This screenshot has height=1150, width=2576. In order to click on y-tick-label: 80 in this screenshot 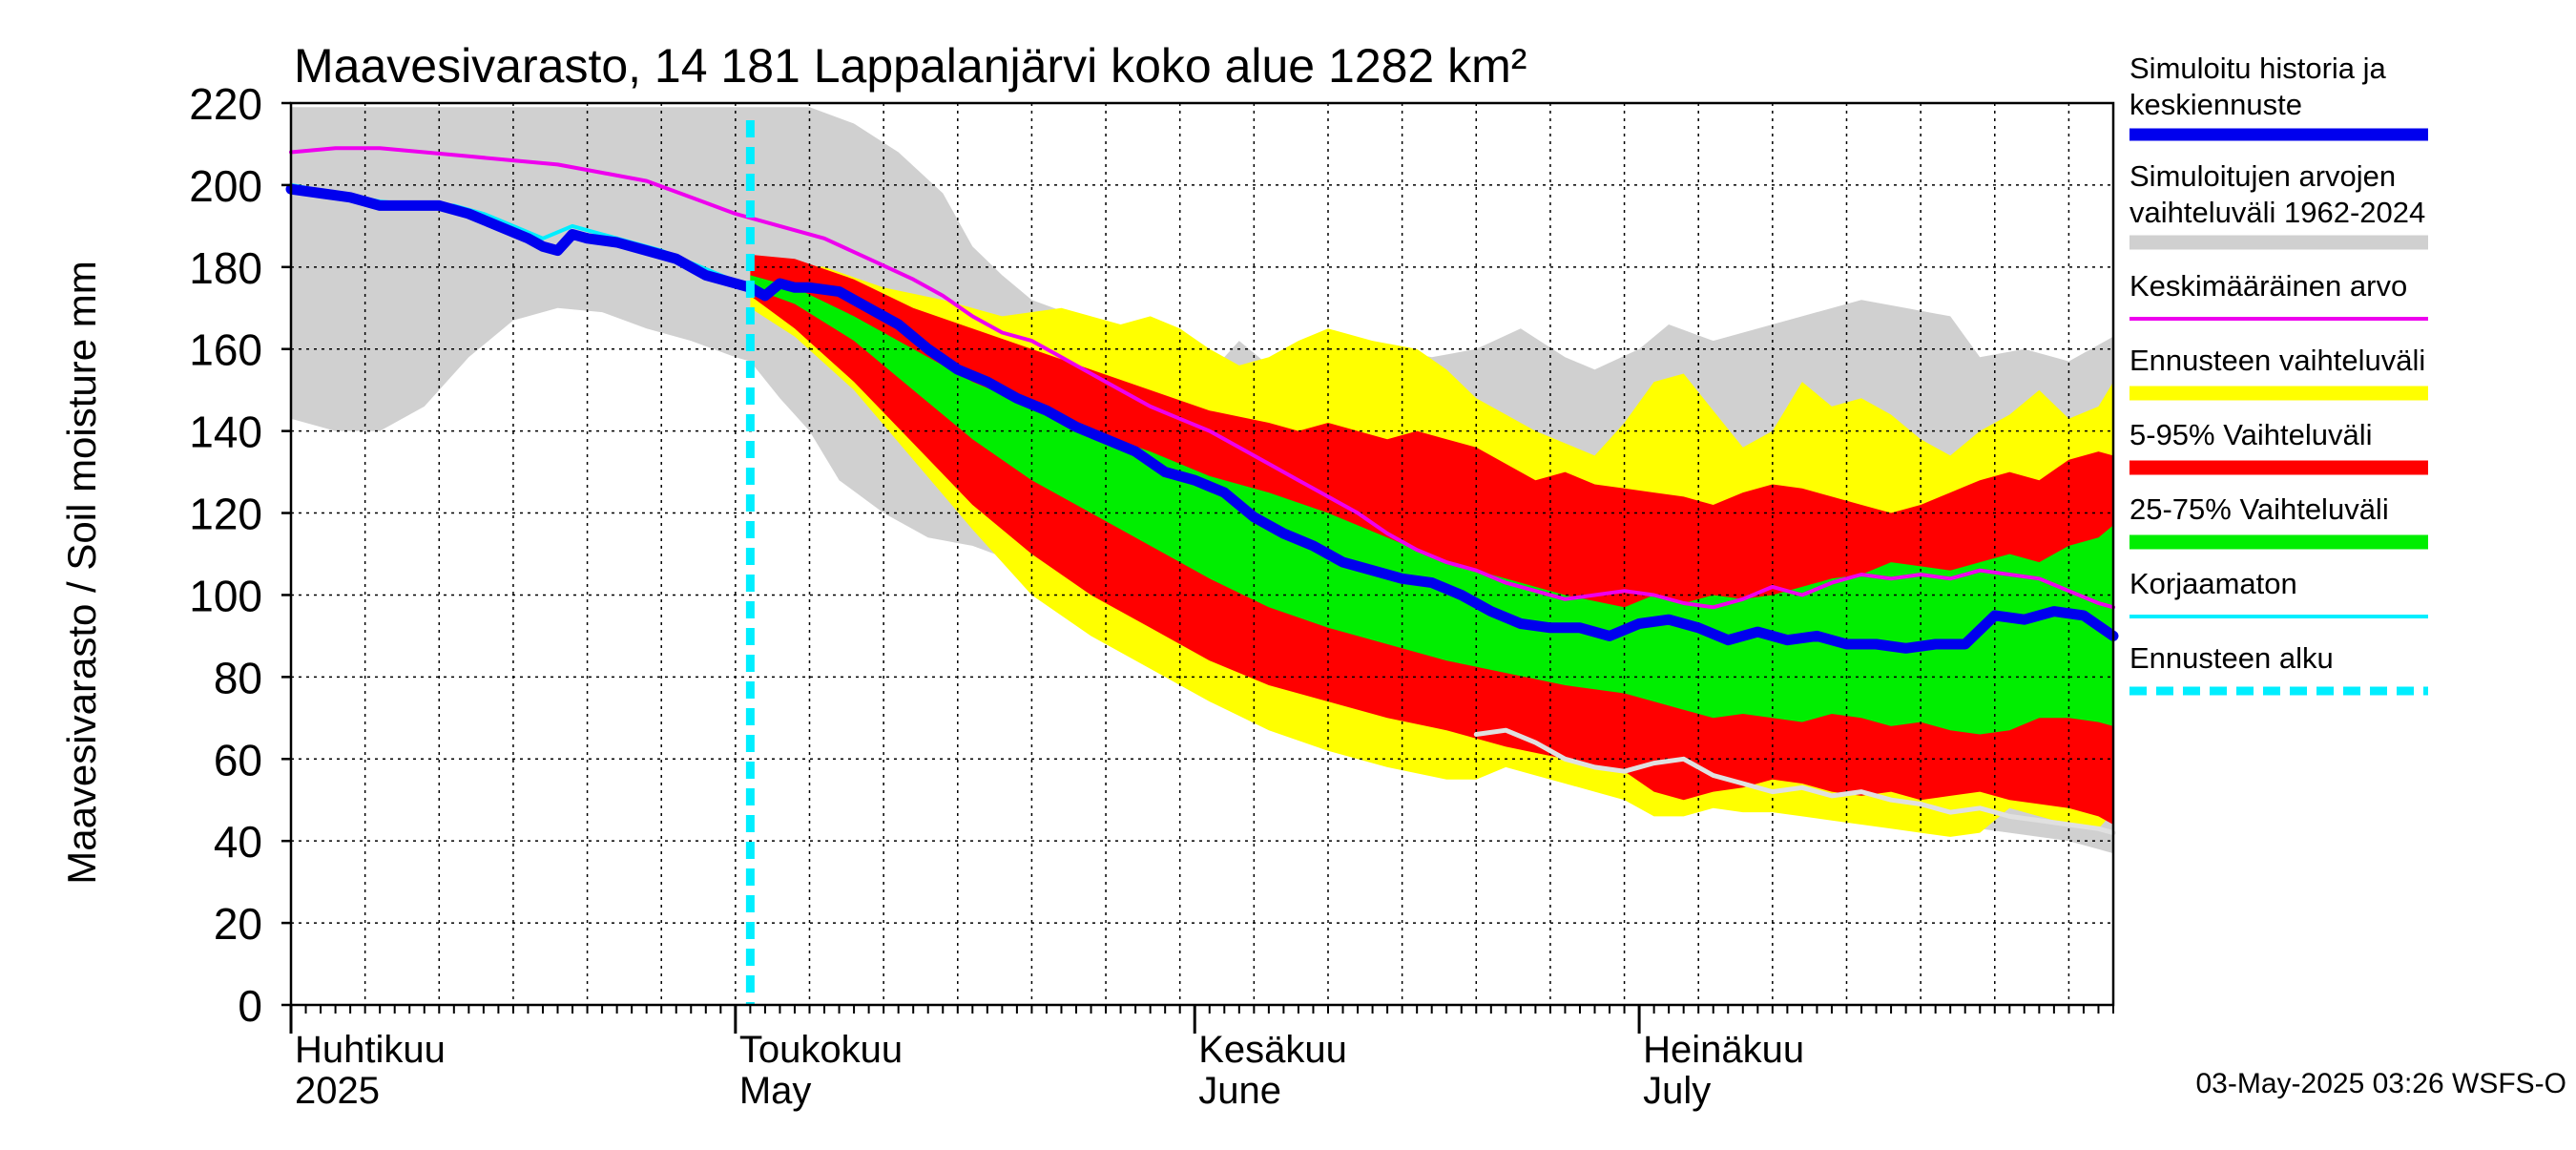, I will do `click(238, 677)`.